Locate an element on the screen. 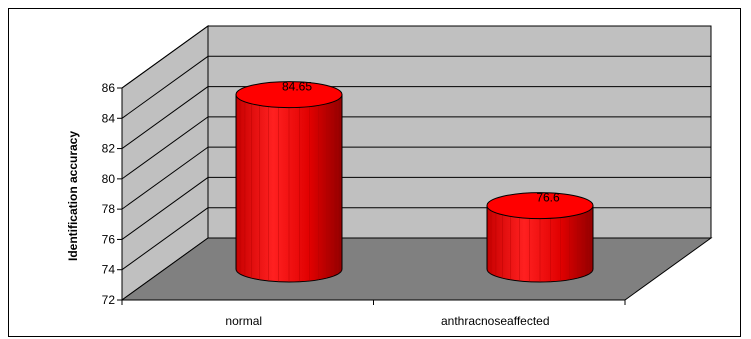 The image size is (751, 339). y-tick-label: 74 is located at coordinates (109, 270).